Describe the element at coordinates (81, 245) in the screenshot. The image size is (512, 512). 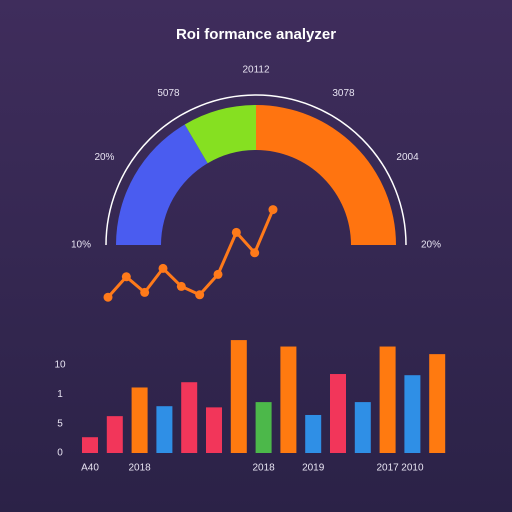
I see `gauge-label: 10%` at that location.